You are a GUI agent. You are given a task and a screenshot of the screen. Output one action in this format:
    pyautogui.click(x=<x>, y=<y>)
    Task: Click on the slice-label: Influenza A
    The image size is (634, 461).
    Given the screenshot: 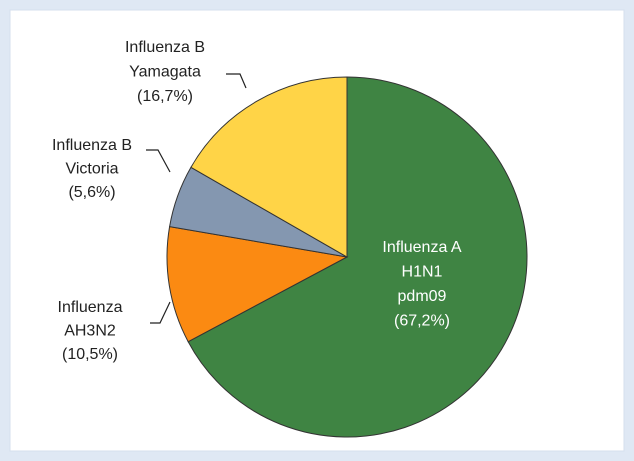 What is the action you would take?
    pyautogui.click(x=422, y=247)
    